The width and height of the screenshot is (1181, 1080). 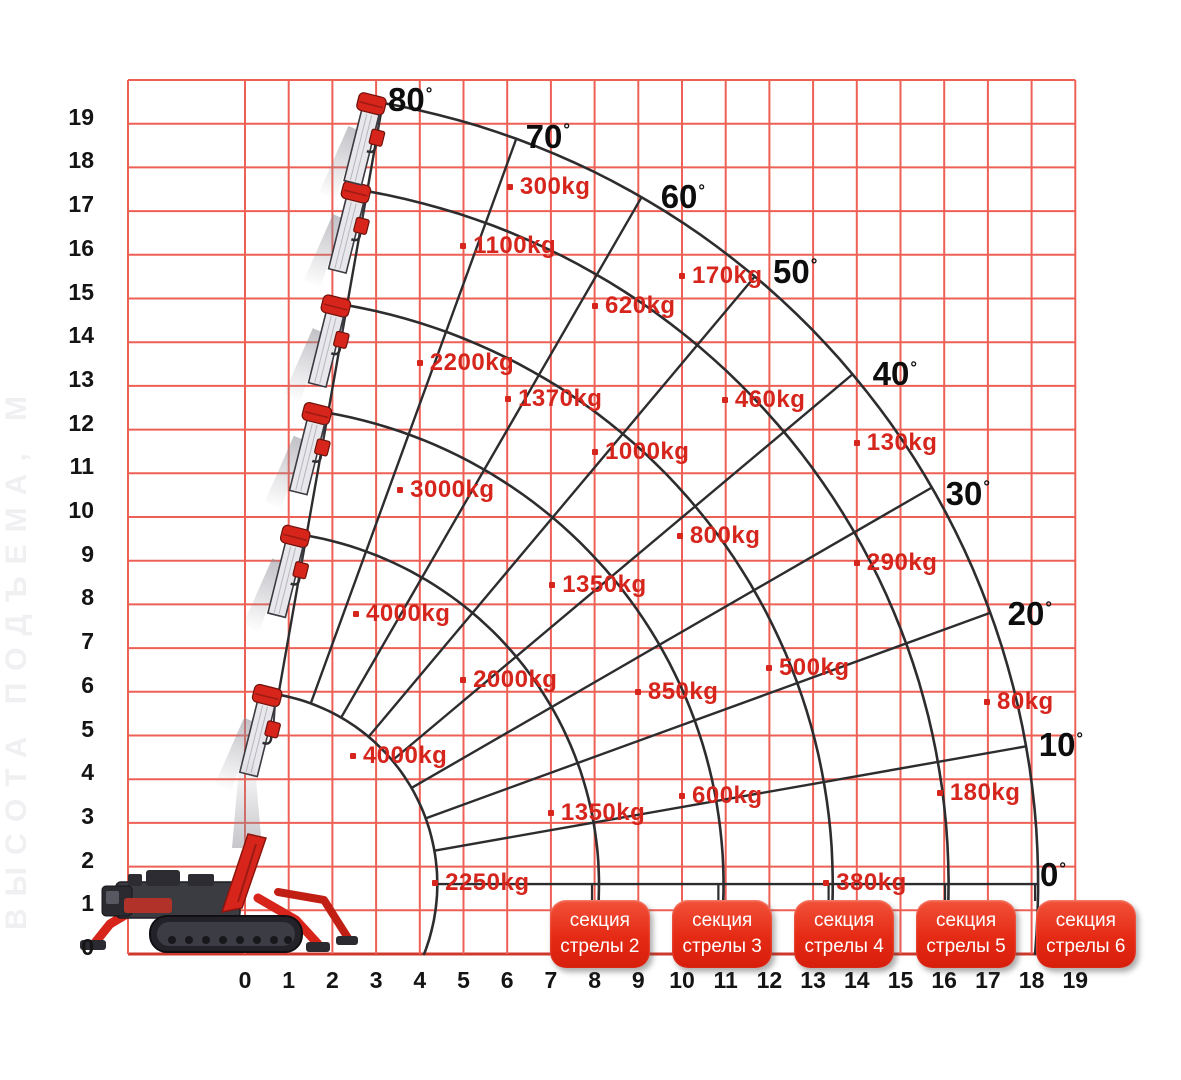 What do you see at coordinates (844, 934) in the screenshot?
I see `boom-section-button: секция стрелы 4` at bounding box center [844, 934].